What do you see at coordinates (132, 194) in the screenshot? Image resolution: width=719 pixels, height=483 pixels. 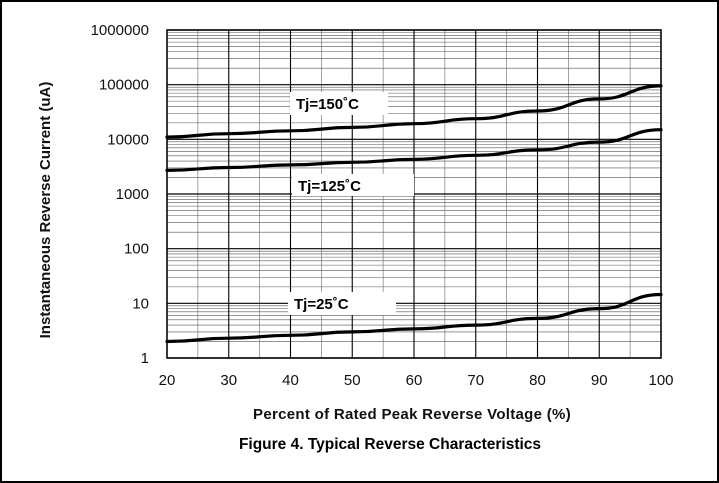 I see `y-tick-label: 1000` at bounding box center [132, 194].